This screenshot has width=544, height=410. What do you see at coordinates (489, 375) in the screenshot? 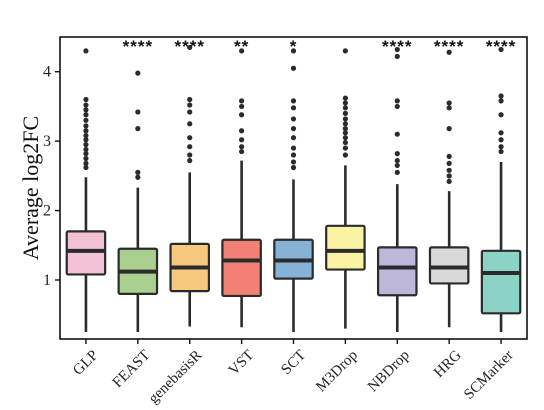
I see `x-tick-label: SCMarker` at bounding box center [489, 375].